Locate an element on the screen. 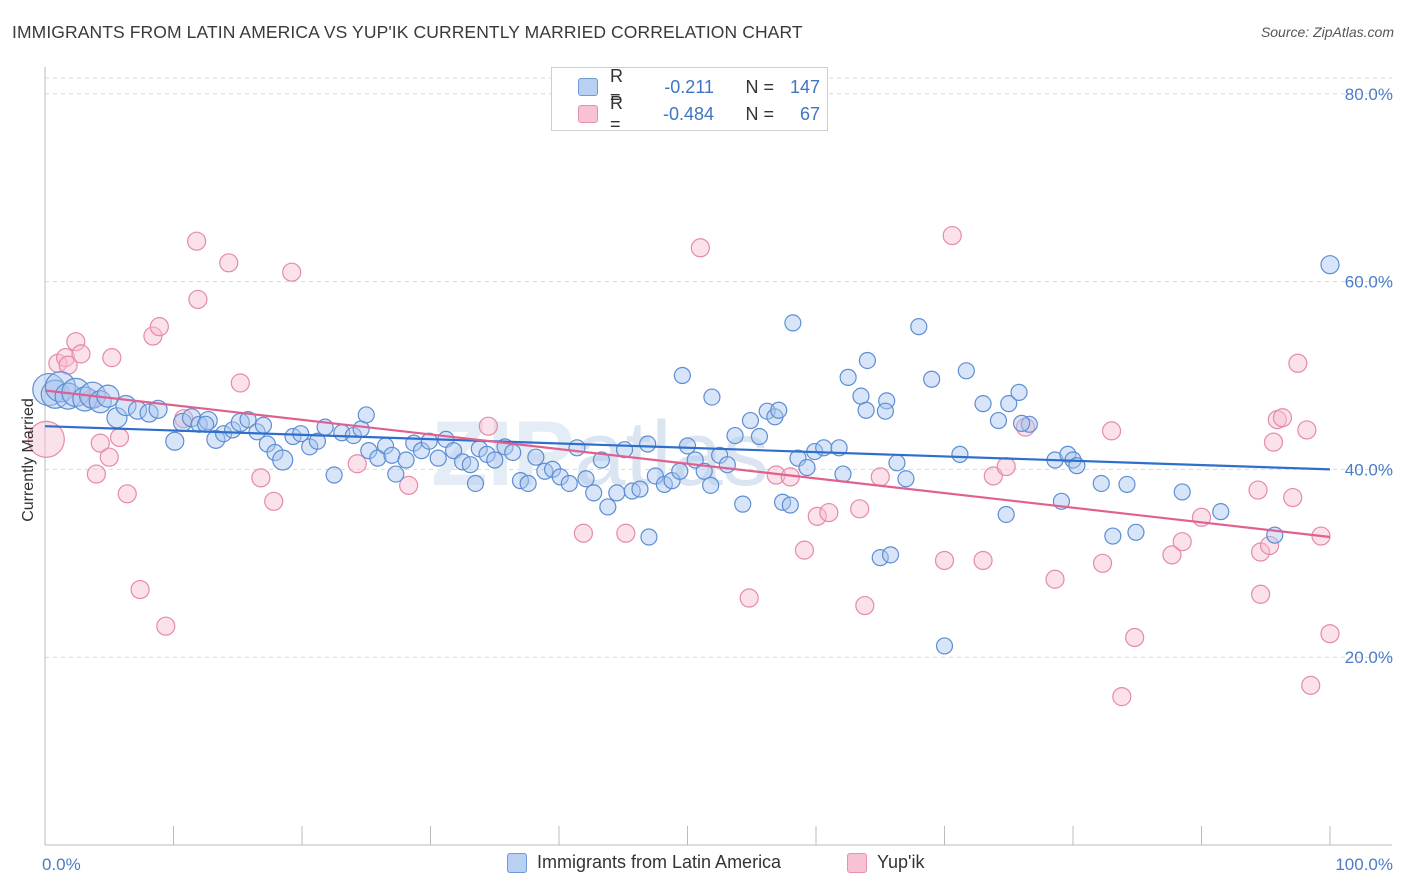 The width and height of the screenshot is (1406, 892). y-tick-label: 80.0% is located at coordinates (1369, 94).